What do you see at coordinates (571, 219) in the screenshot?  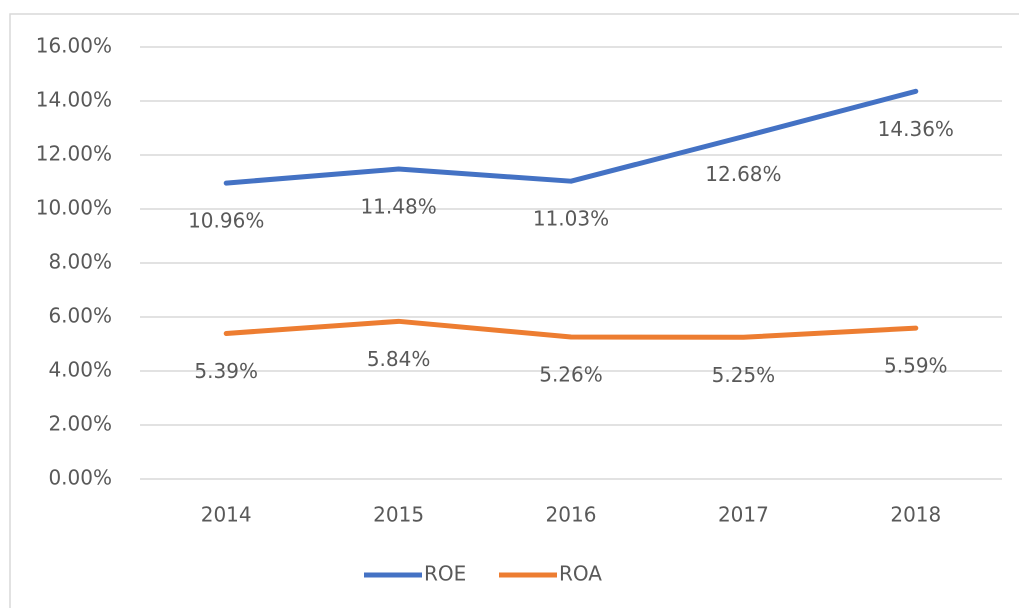 I see `data-label: 11.03%` at bounding box center [571, 219].